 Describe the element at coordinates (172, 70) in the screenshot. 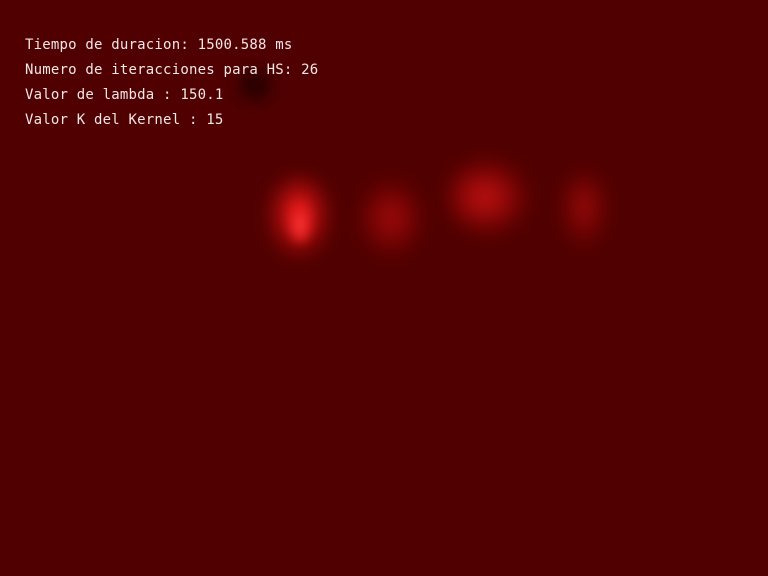

I see `iterations-label: Numero de iteracciones para HS: 26` at that location.